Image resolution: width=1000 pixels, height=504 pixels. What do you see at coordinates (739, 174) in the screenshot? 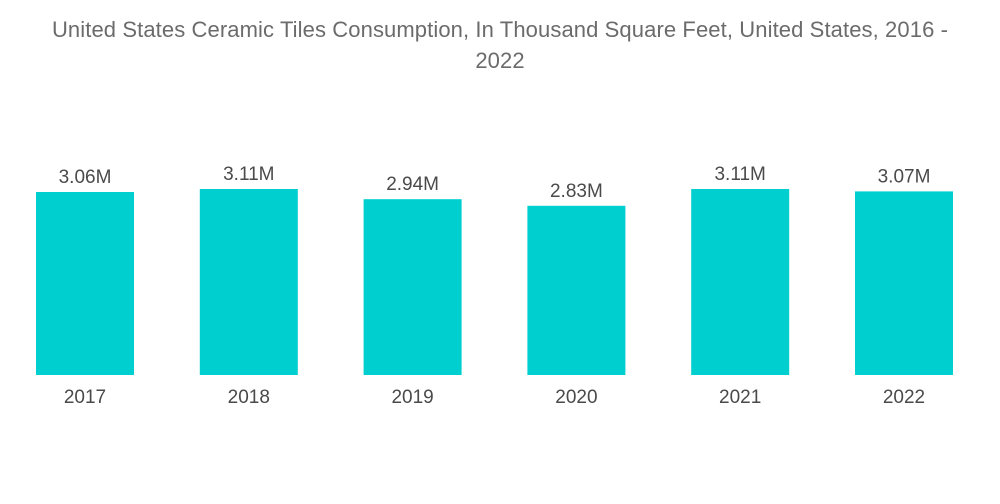
I see `value-label-2021: 3.11M` at bounding box center [739, 174].